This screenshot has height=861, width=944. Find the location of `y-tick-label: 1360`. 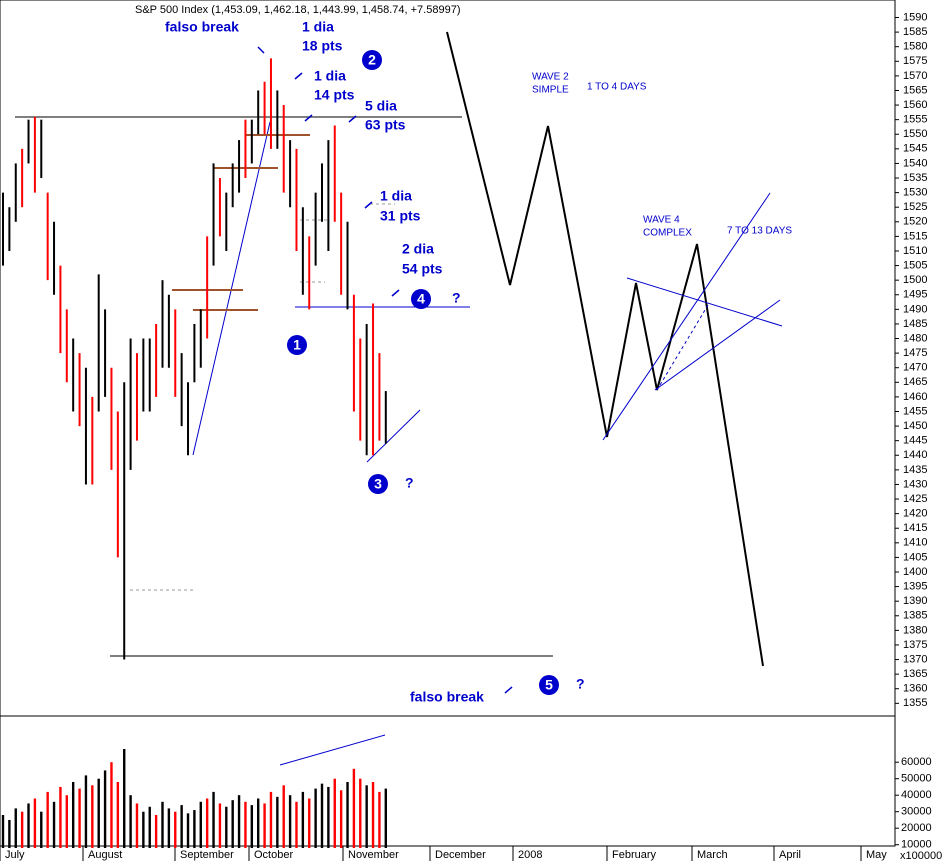

y-tick-label: 1360 is located at coordinates (915, 689).